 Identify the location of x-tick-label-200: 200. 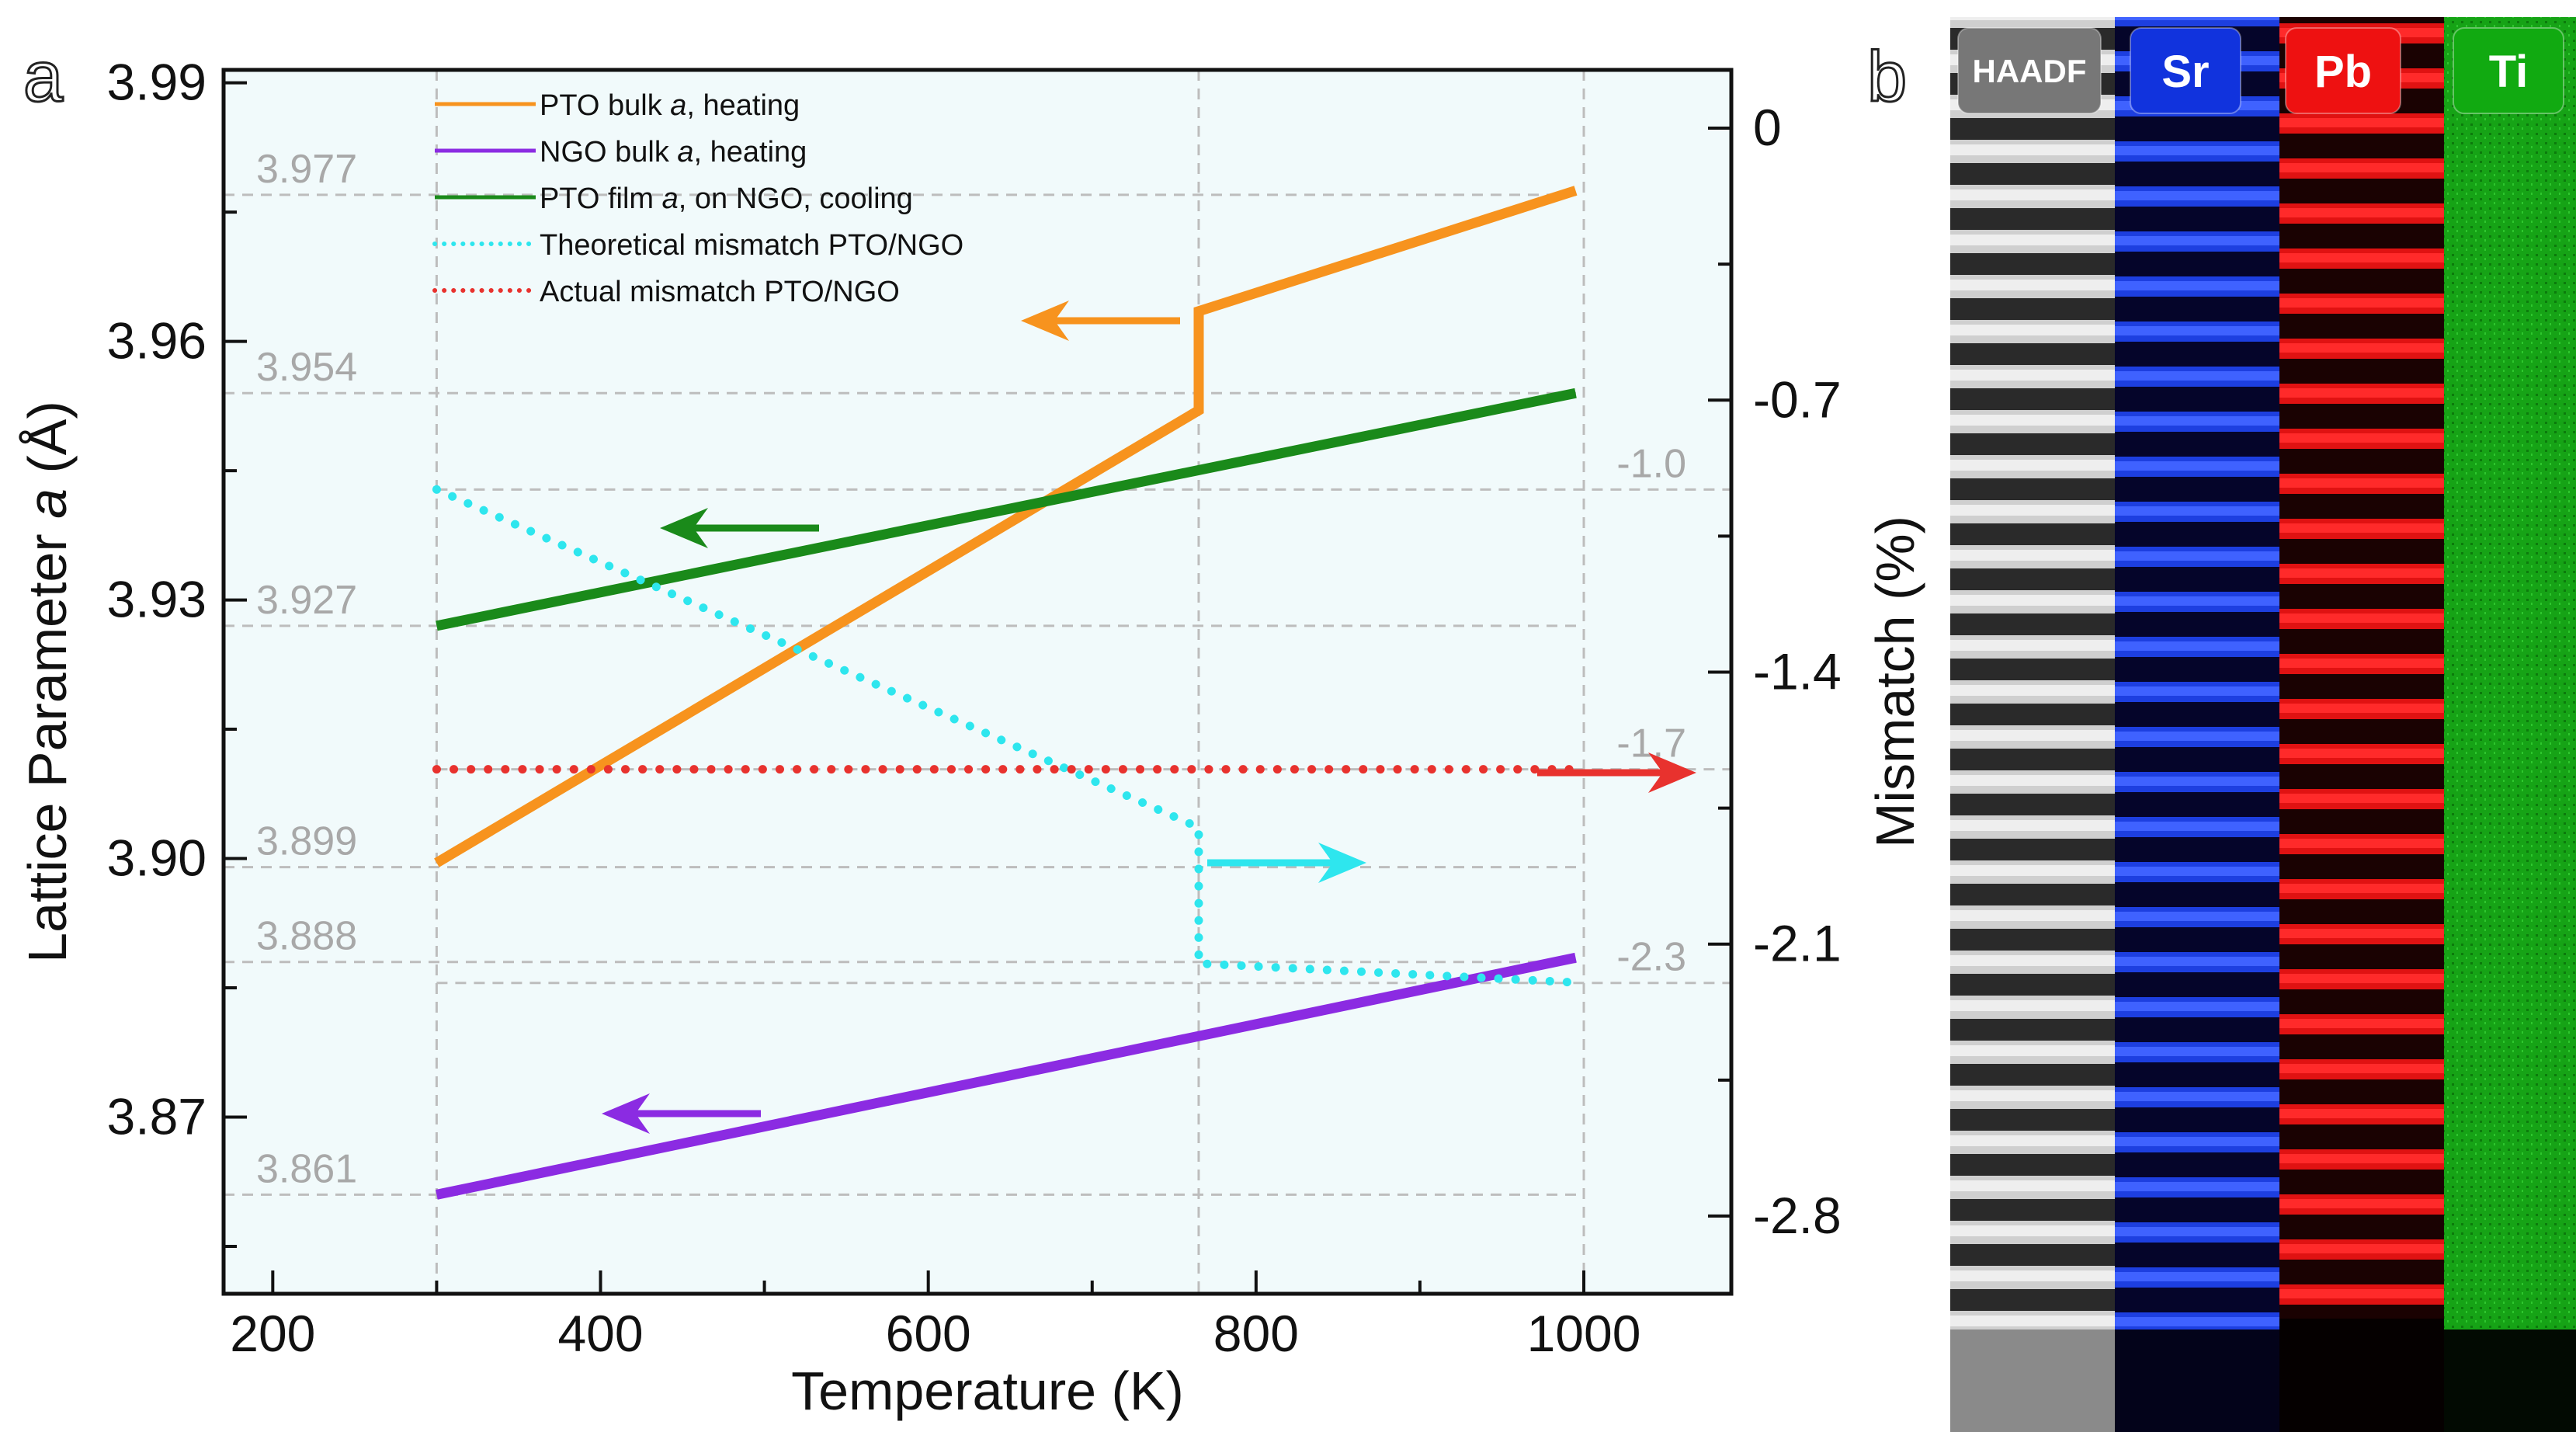
(272, 1333).